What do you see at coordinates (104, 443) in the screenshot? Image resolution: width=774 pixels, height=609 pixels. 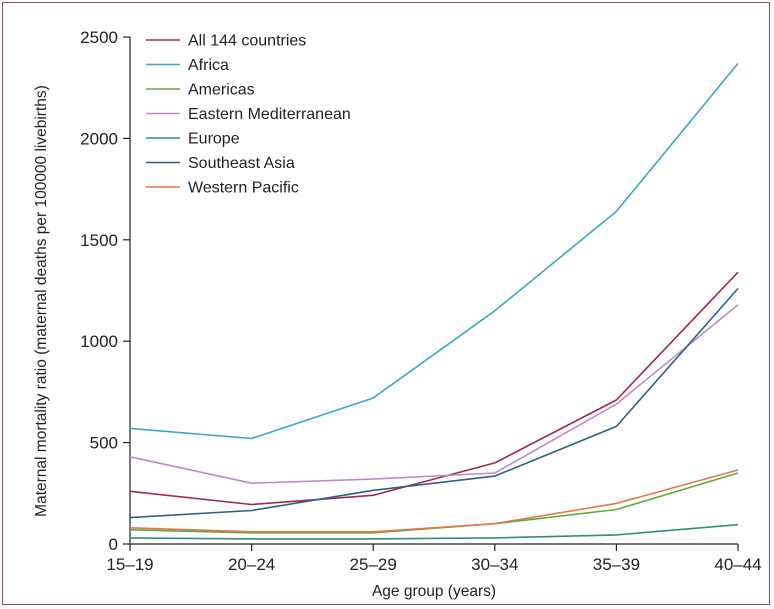 I see `y-tick-label: 500` at bounding box center [104, 443].